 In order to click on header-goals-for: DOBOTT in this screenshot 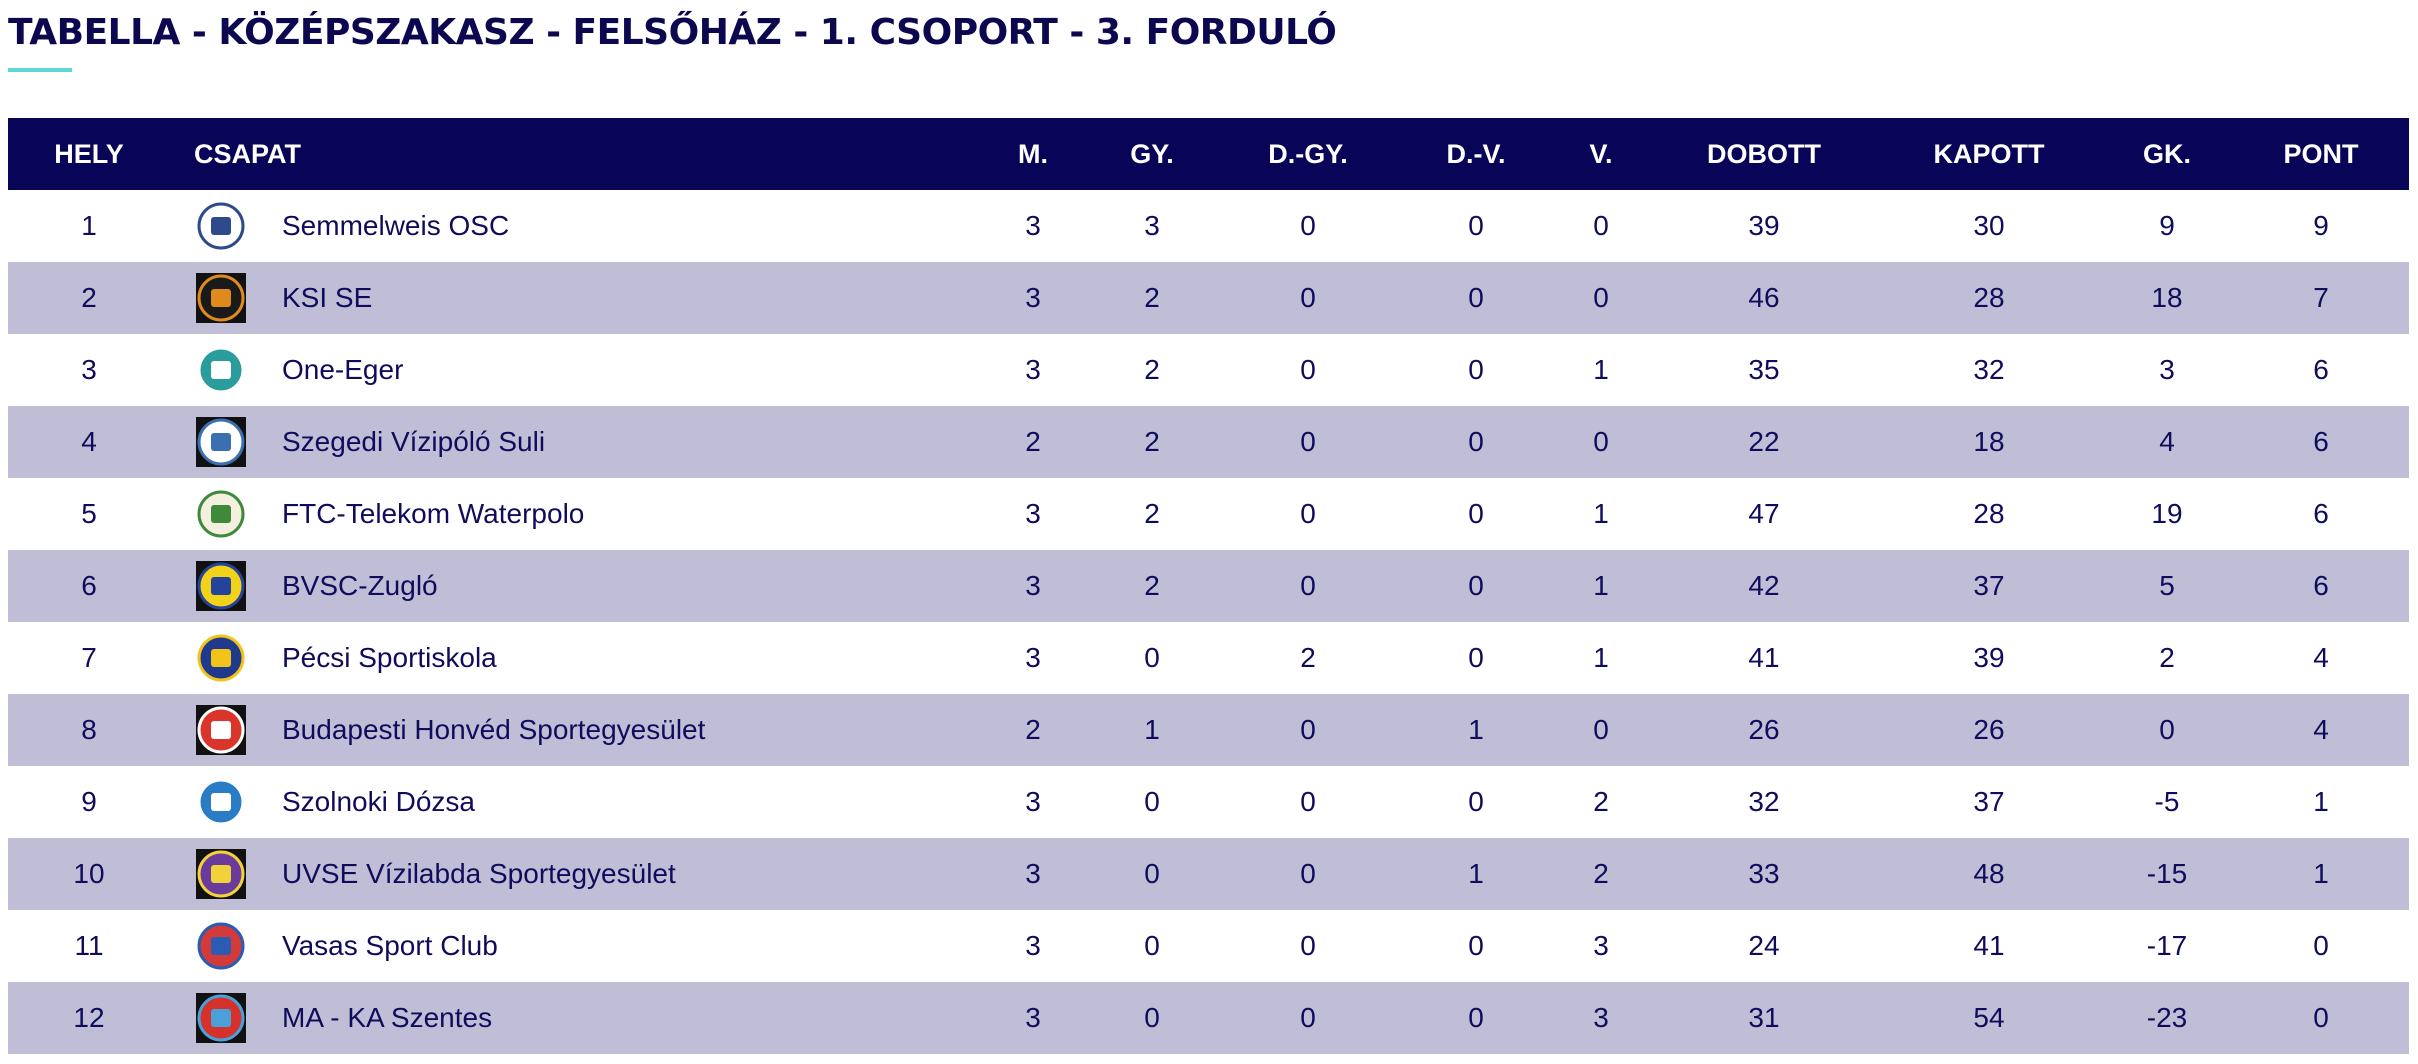, I will do `click(1764, 153)`.